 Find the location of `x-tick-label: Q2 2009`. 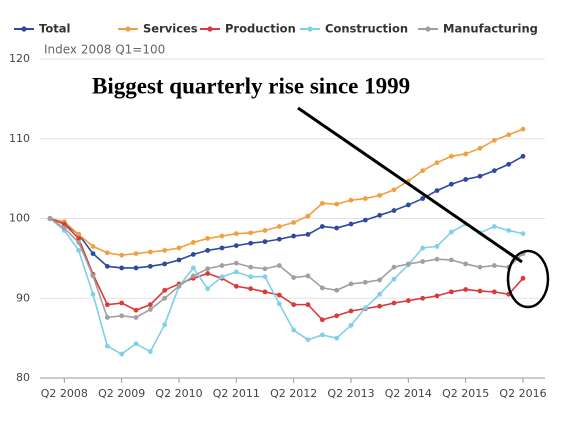

x-tick-label: Q2 2009 is located at coordinates (121, 393).